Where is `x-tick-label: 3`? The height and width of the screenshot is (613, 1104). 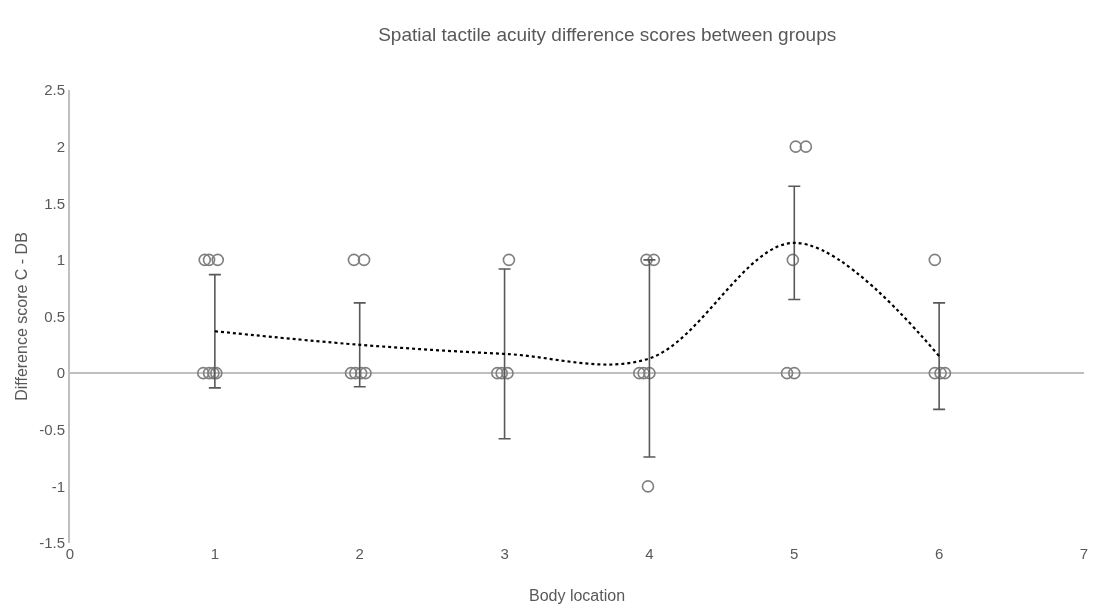 x-tick-label: 3 is located at coordinates (504, 553).